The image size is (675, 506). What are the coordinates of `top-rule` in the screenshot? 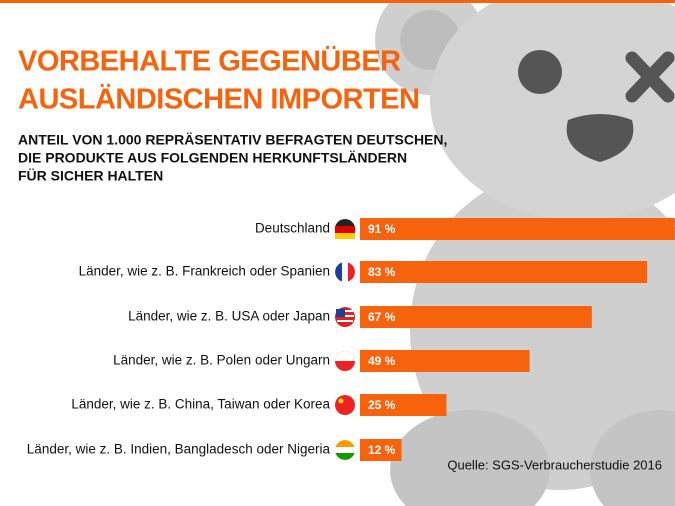 It's located at (337, 1).